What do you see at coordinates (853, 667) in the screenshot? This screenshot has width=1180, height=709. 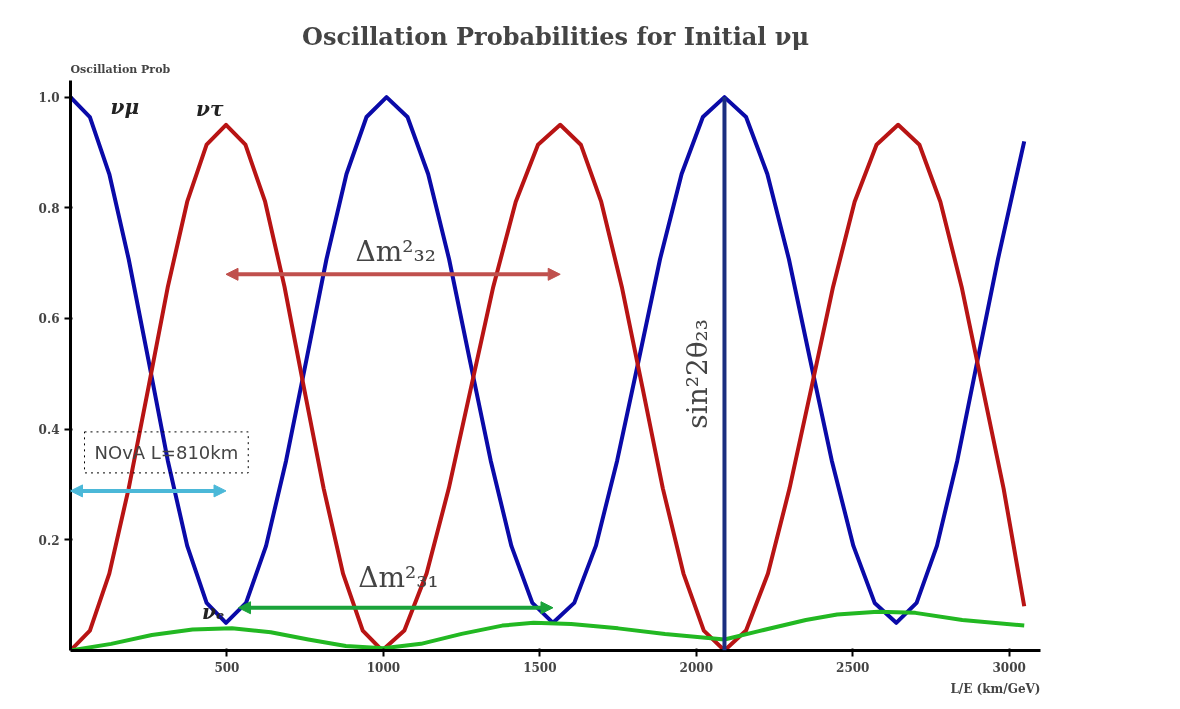 I see `x-tick-label: 2500` at bounding box center [853, 667].